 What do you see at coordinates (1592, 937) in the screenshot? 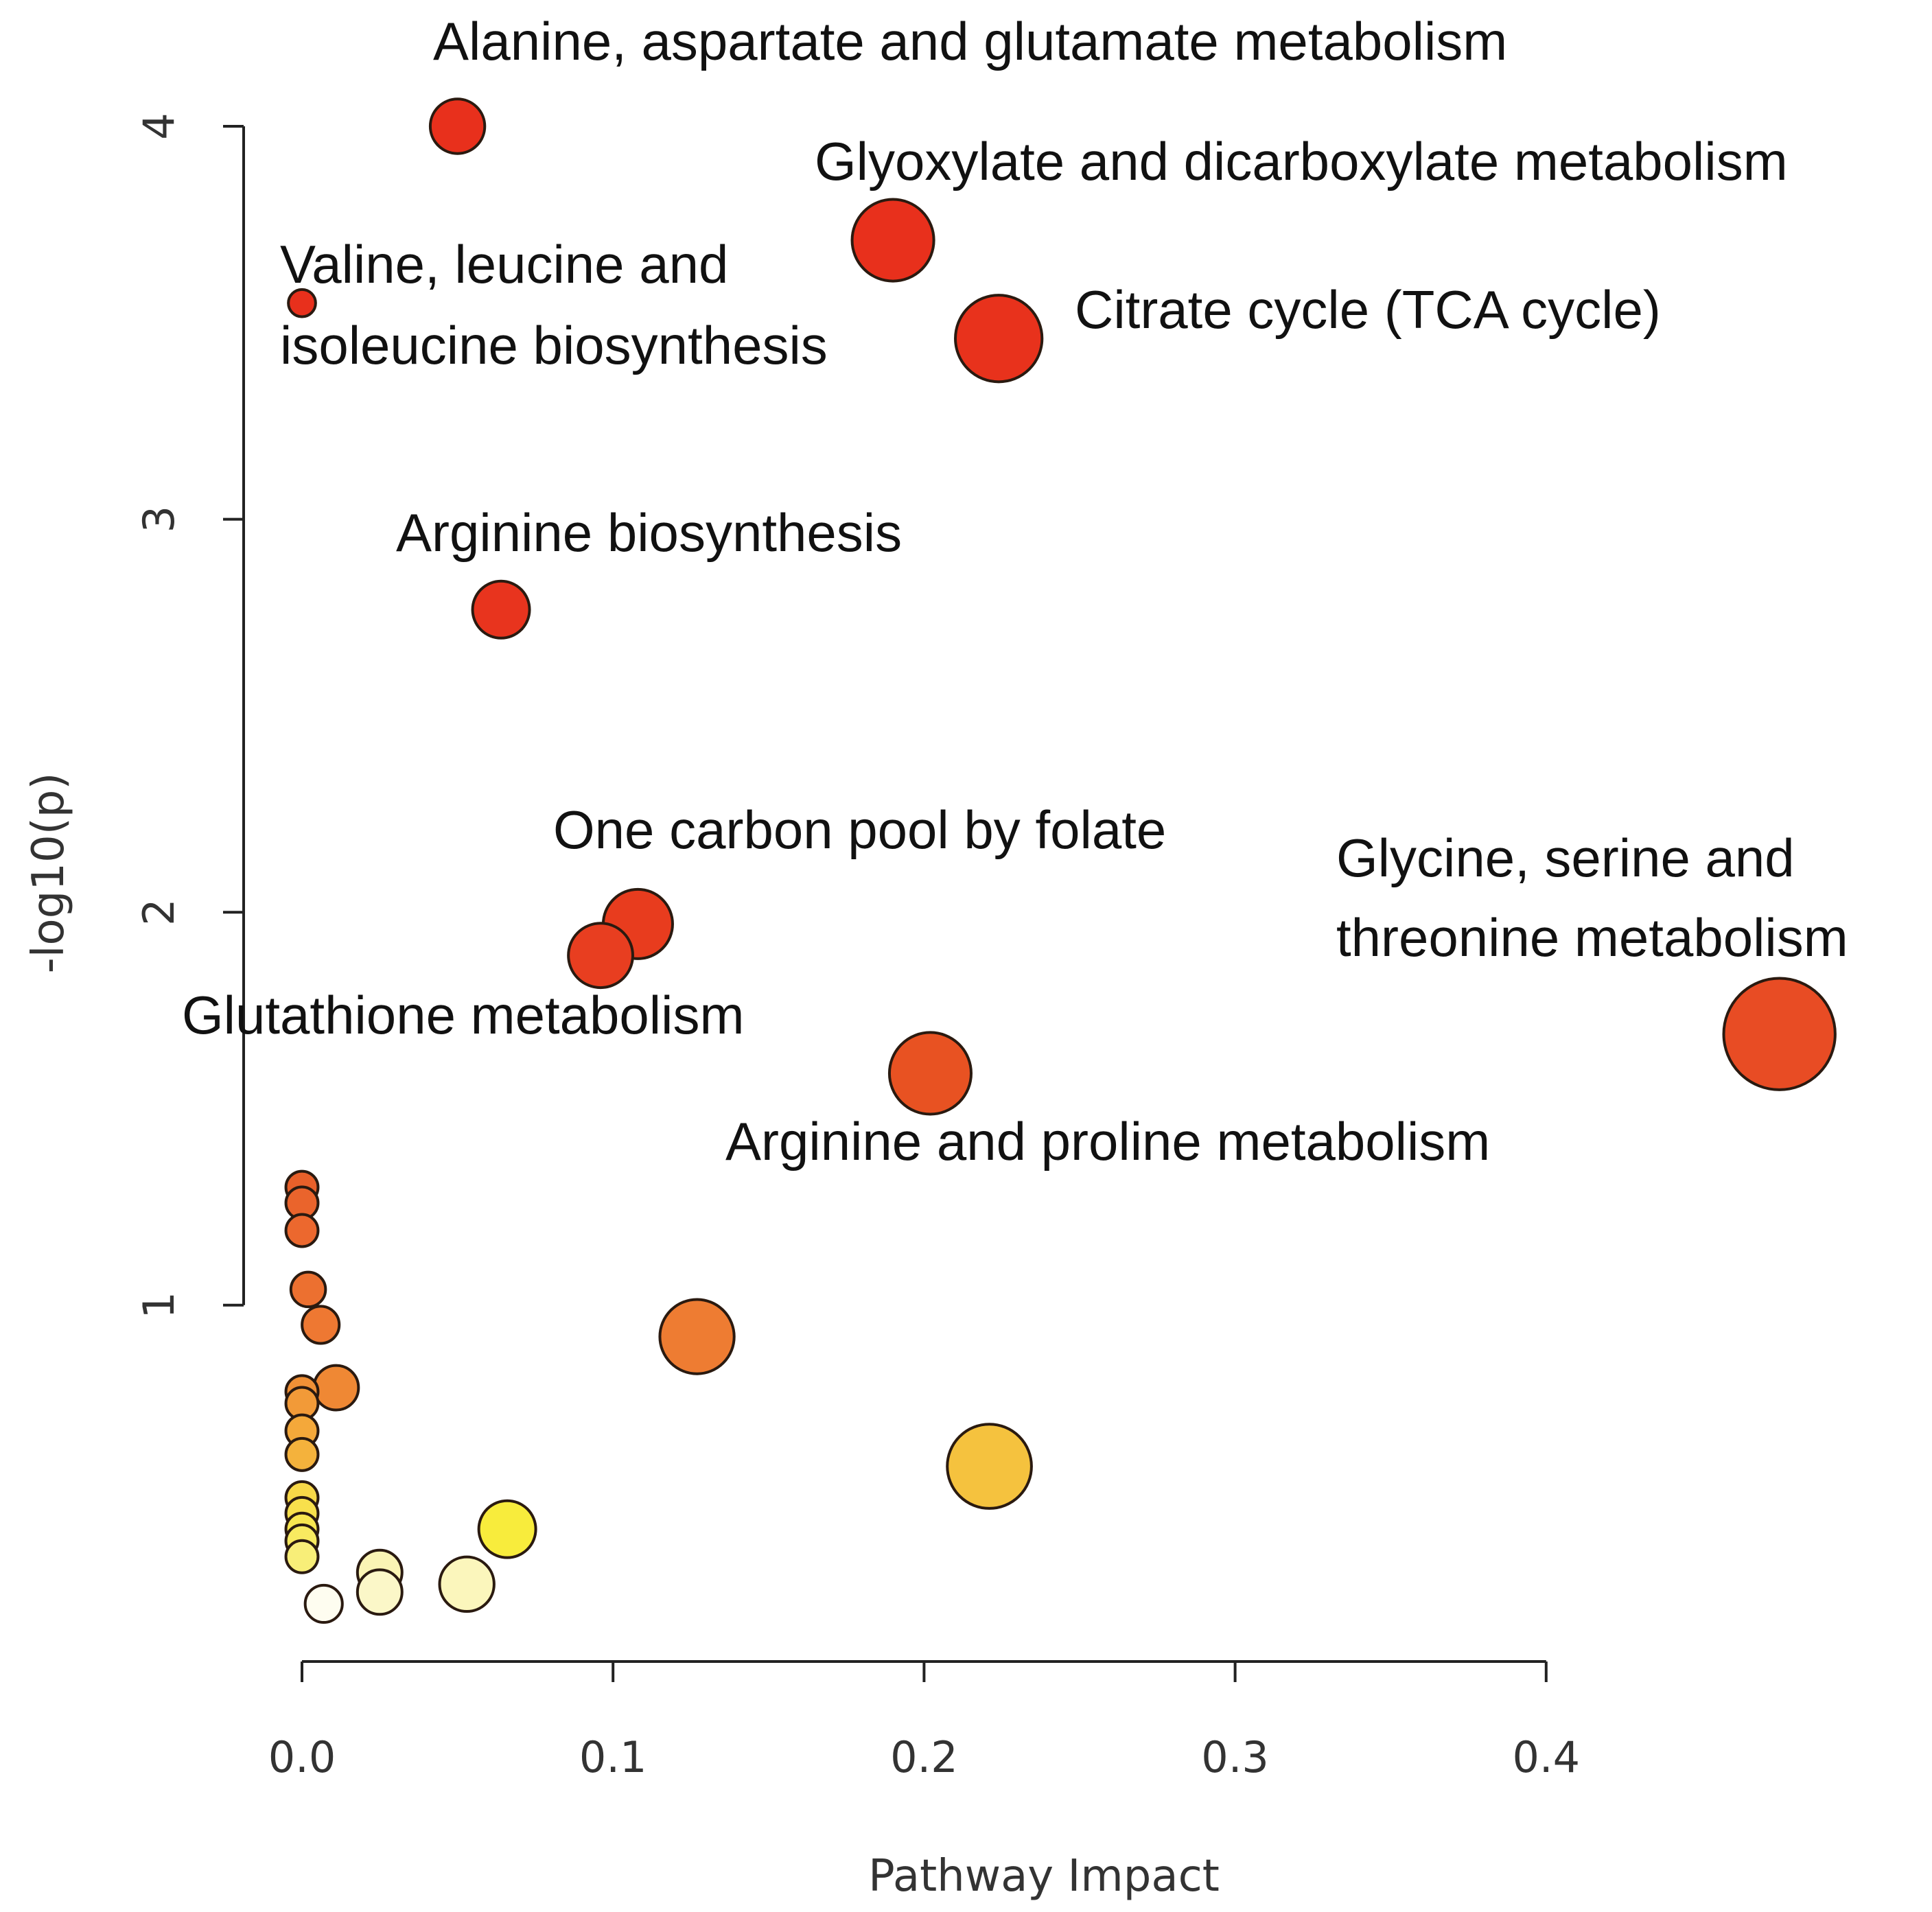
I see `point-label: threonine metabolism` at bounding box center [1592, 937].